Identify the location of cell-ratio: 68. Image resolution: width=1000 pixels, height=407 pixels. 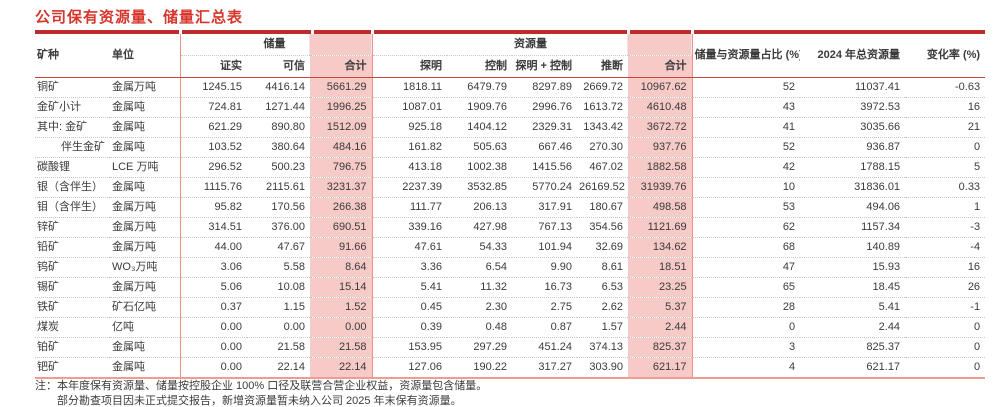
(746, 247).